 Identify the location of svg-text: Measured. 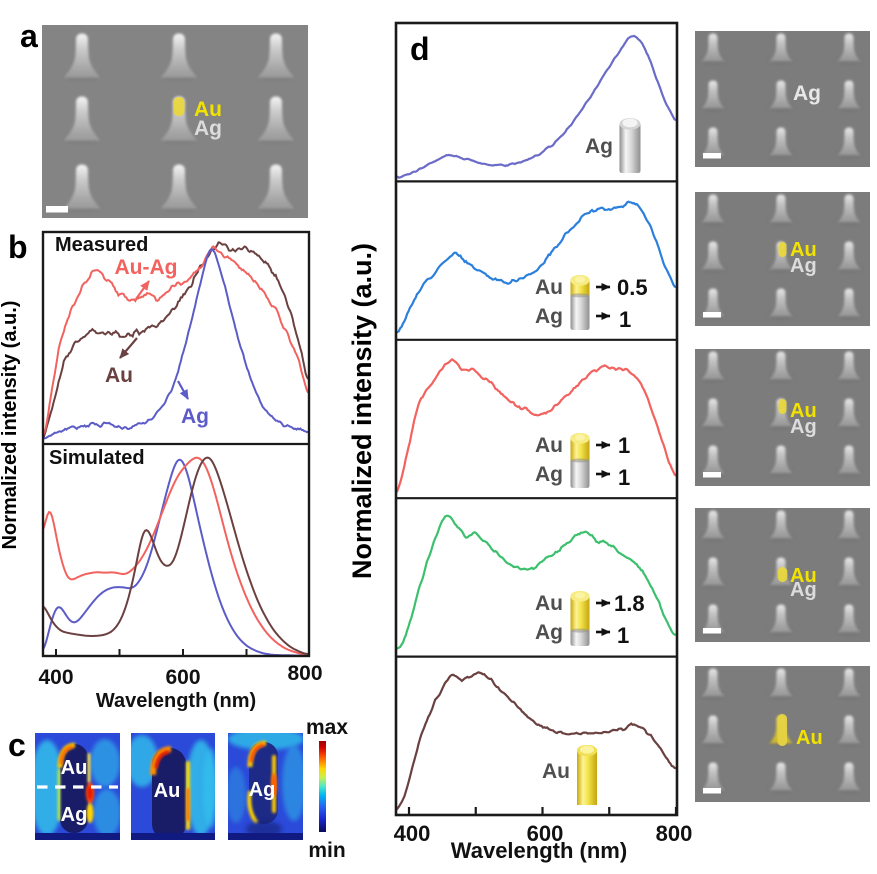
(101, 245).